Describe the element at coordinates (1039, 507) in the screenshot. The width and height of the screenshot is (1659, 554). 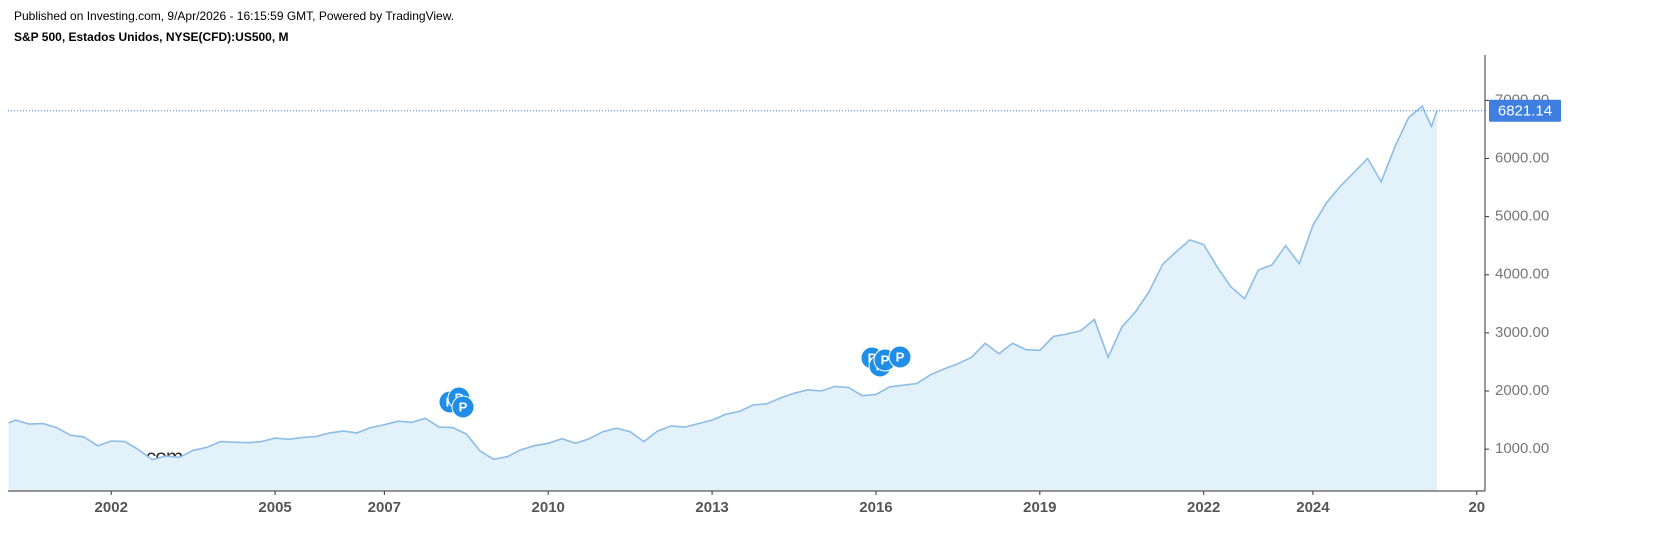
I see `x-tick-label: 2019` at that location.